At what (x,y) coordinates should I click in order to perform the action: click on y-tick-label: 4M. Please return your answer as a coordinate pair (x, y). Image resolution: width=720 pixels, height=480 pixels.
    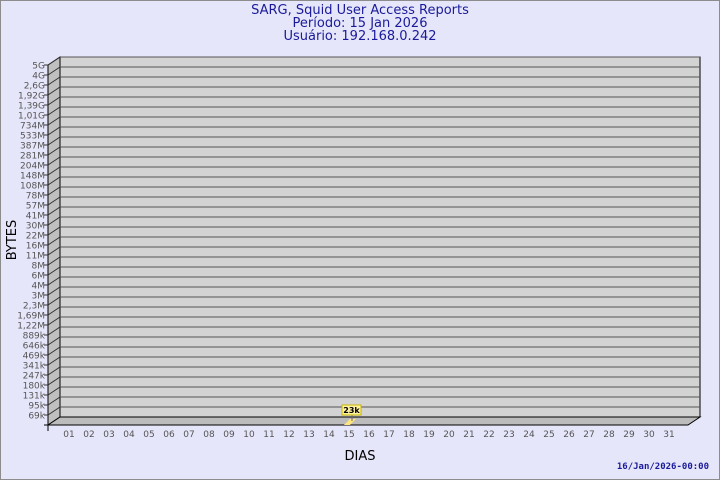
    Looking at the image, I should click on (39, 287).